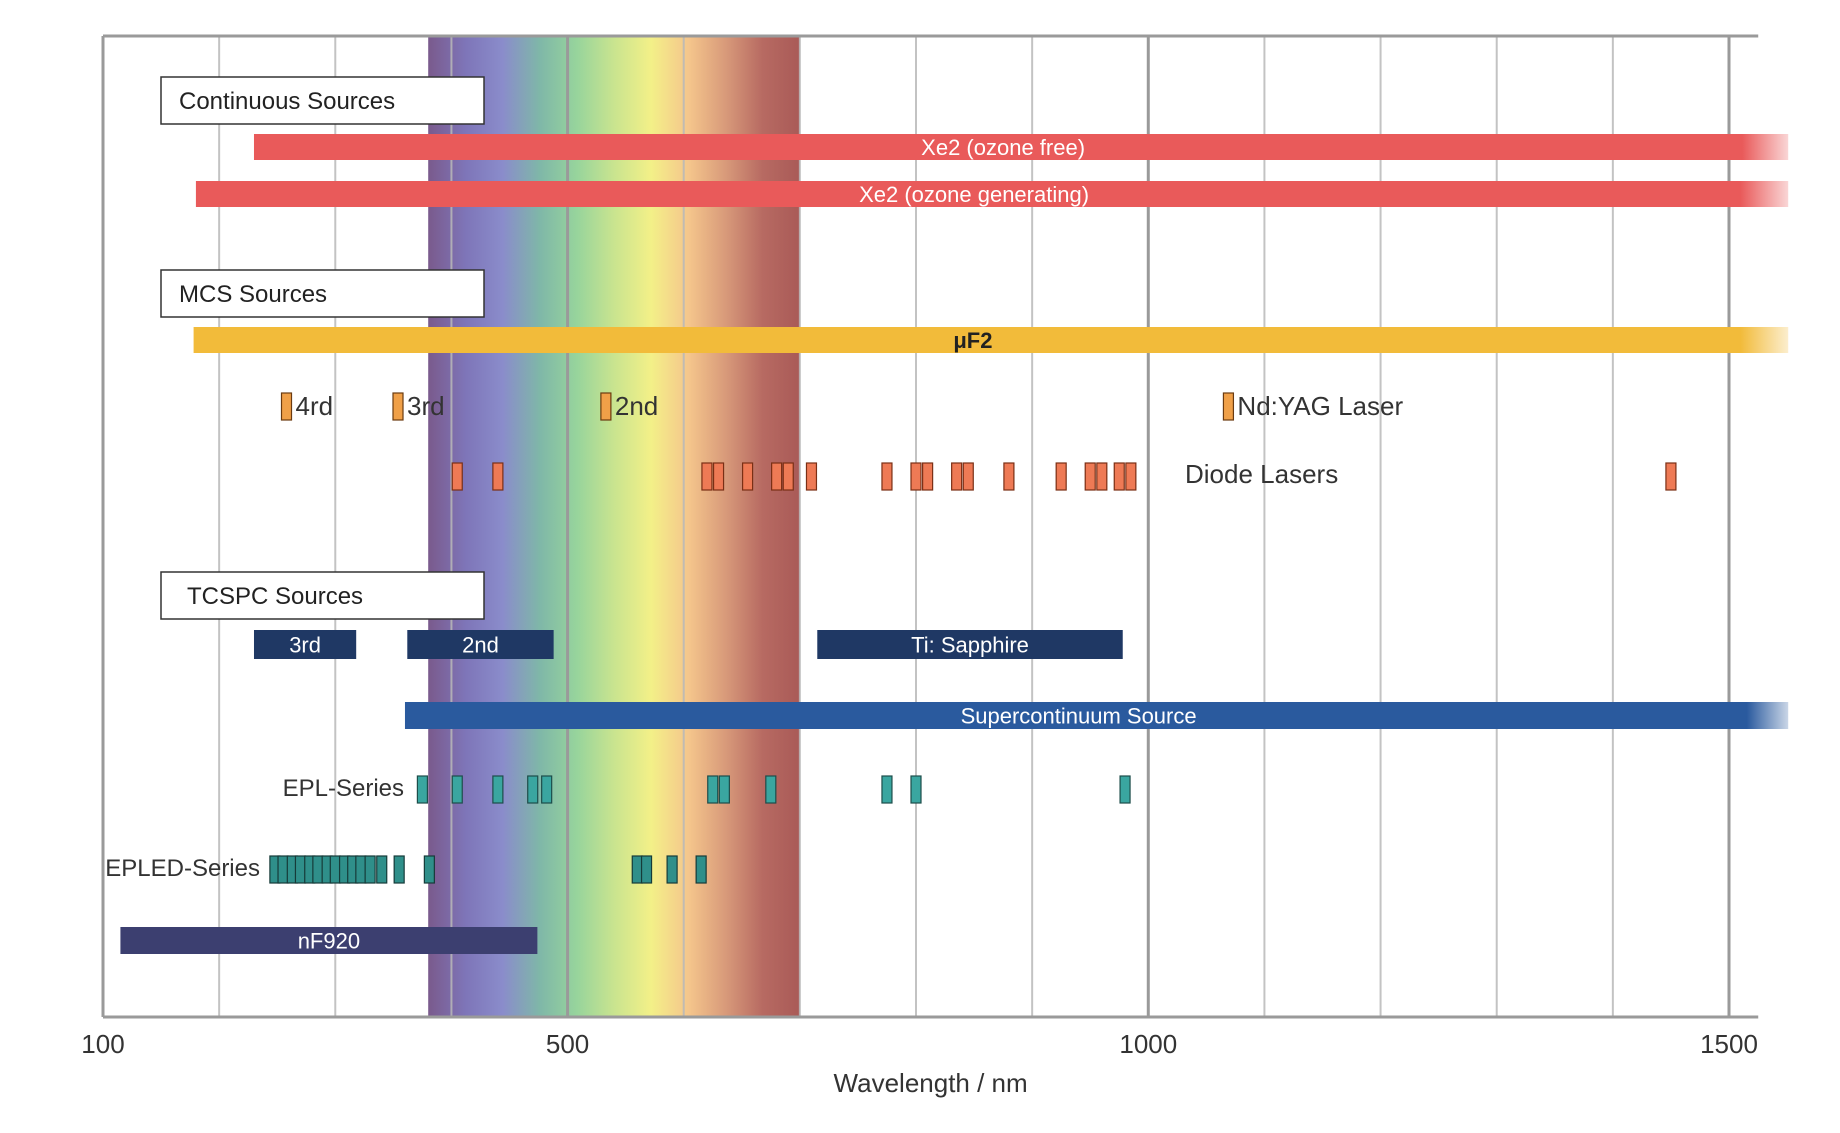 The height and width of the screenshot is (1133, 1840). What do you see at coordinates (426, 406) in the screenshot?
I see `laser-marker-label: 3rd` at bounding box center [426, 406].